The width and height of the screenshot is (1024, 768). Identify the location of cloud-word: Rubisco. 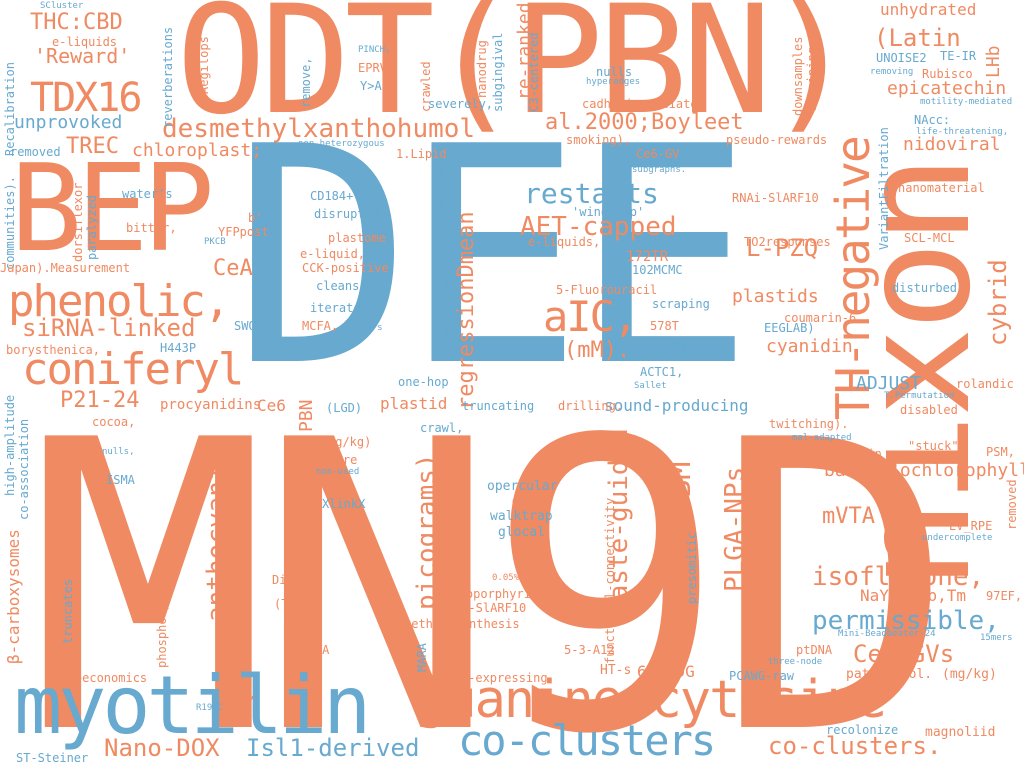
(947, 74).